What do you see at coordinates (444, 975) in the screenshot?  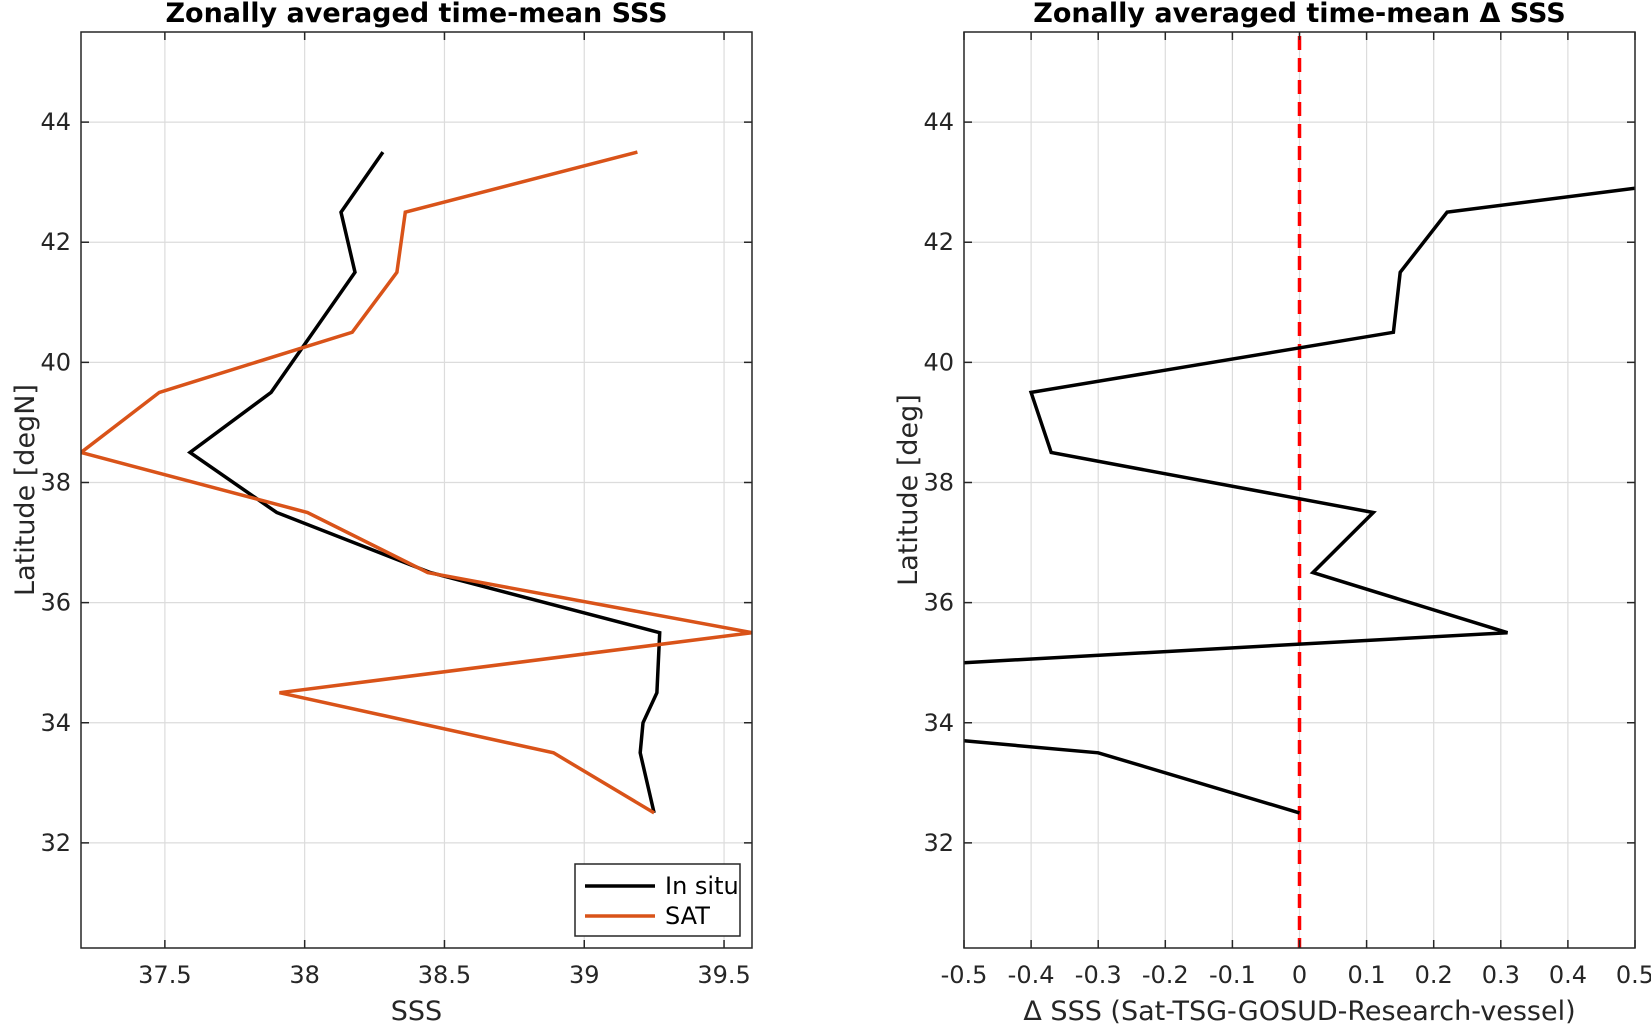 I see `x-tick-label: 38.5` at bounding box center [444, 975].